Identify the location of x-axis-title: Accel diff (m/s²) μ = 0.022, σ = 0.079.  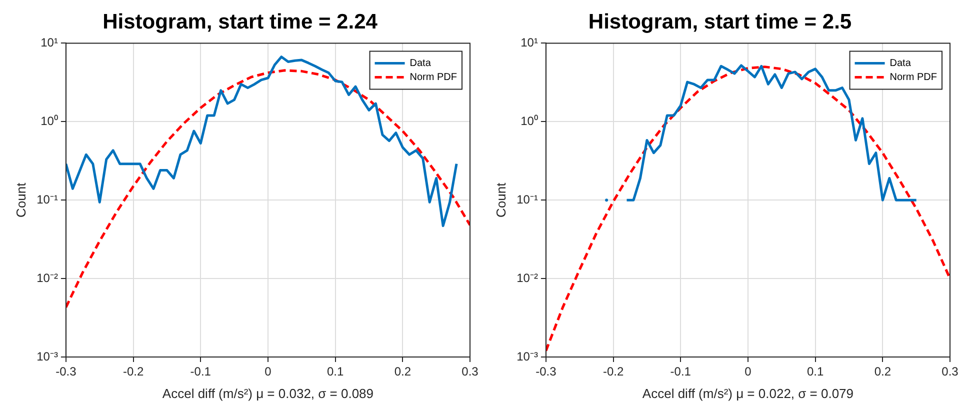
(748, 393).